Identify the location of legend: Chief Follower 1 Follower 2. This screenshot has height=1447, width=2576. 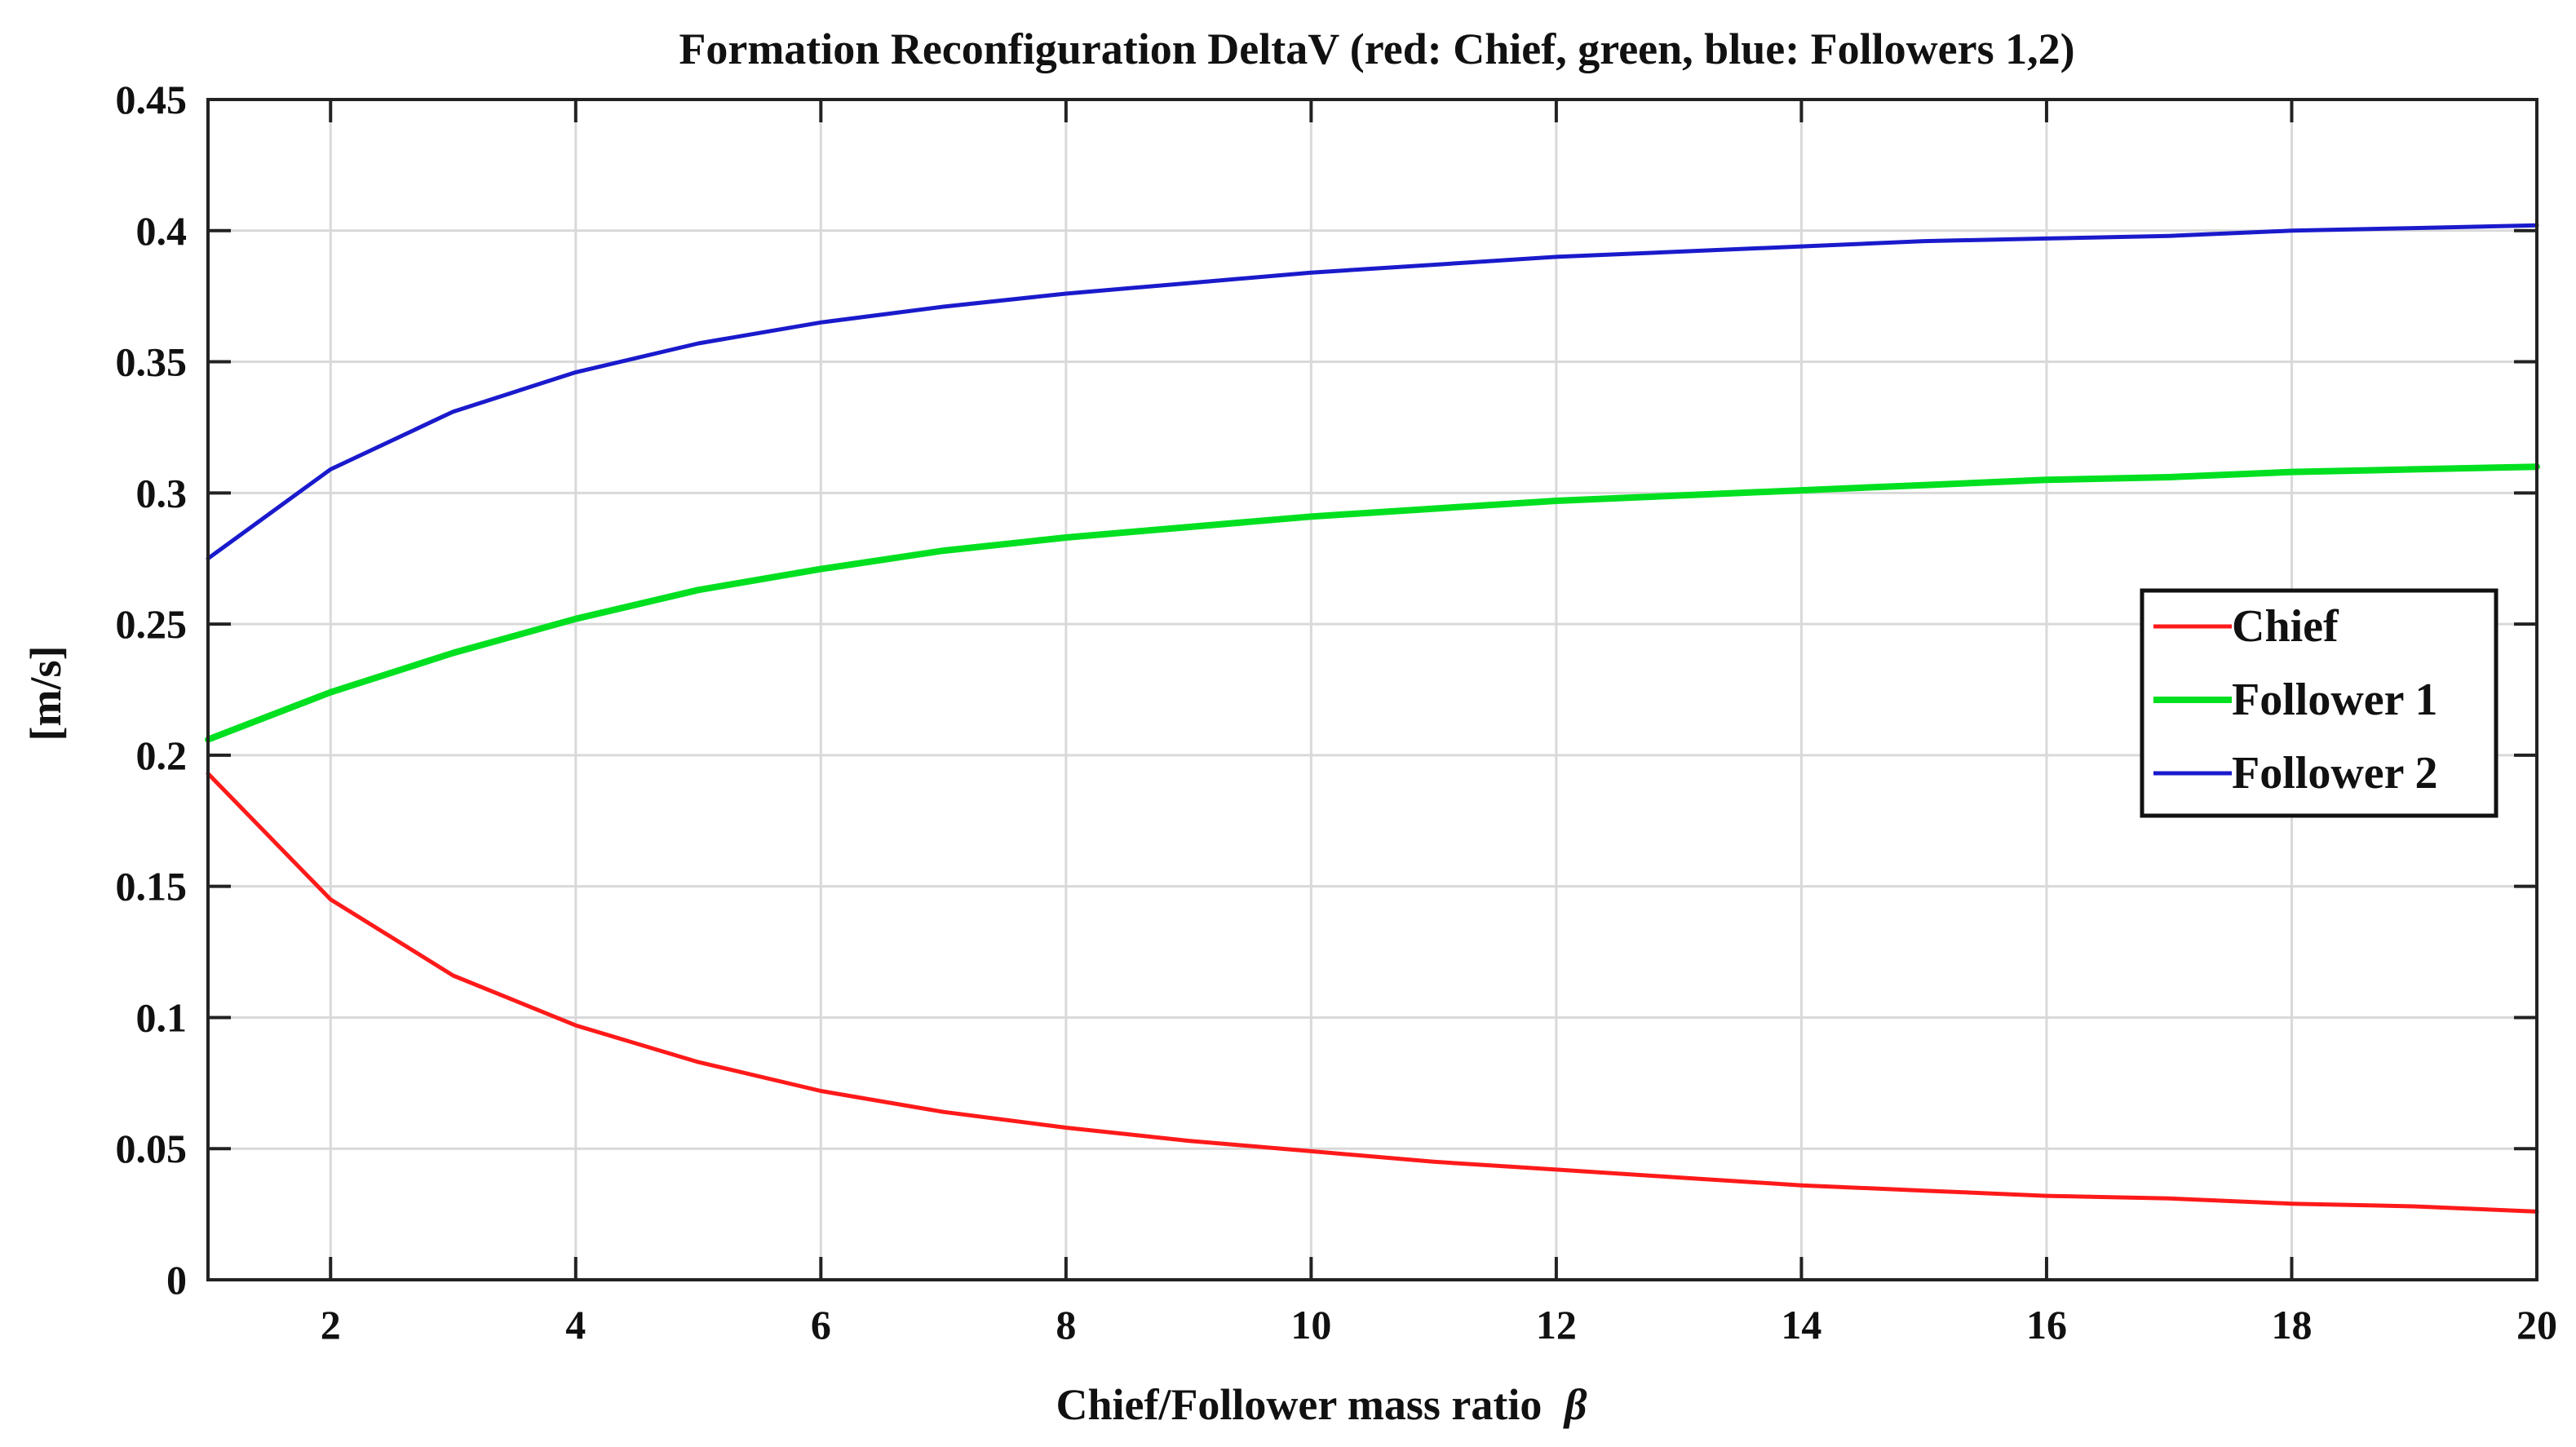
(2319, 703).